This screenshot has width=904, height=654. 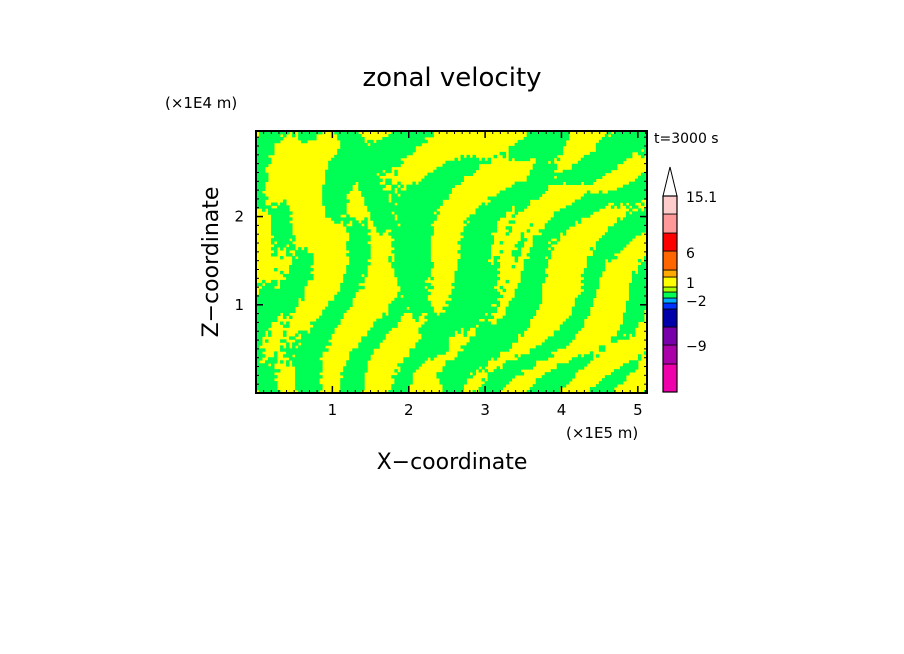 What do you see at coordinates (602, 433) in the screenshot?
I see `x-unit-label: (×1E5 m)` at bounding box center [602, 433].